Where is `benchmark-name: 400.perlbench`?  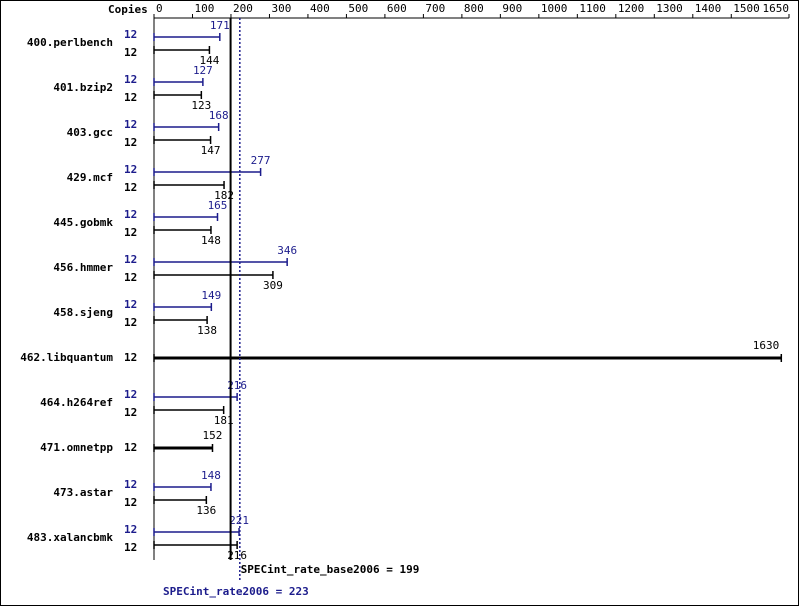
benchmark-name: 400.perlbench is located at coordinates (70, 42).